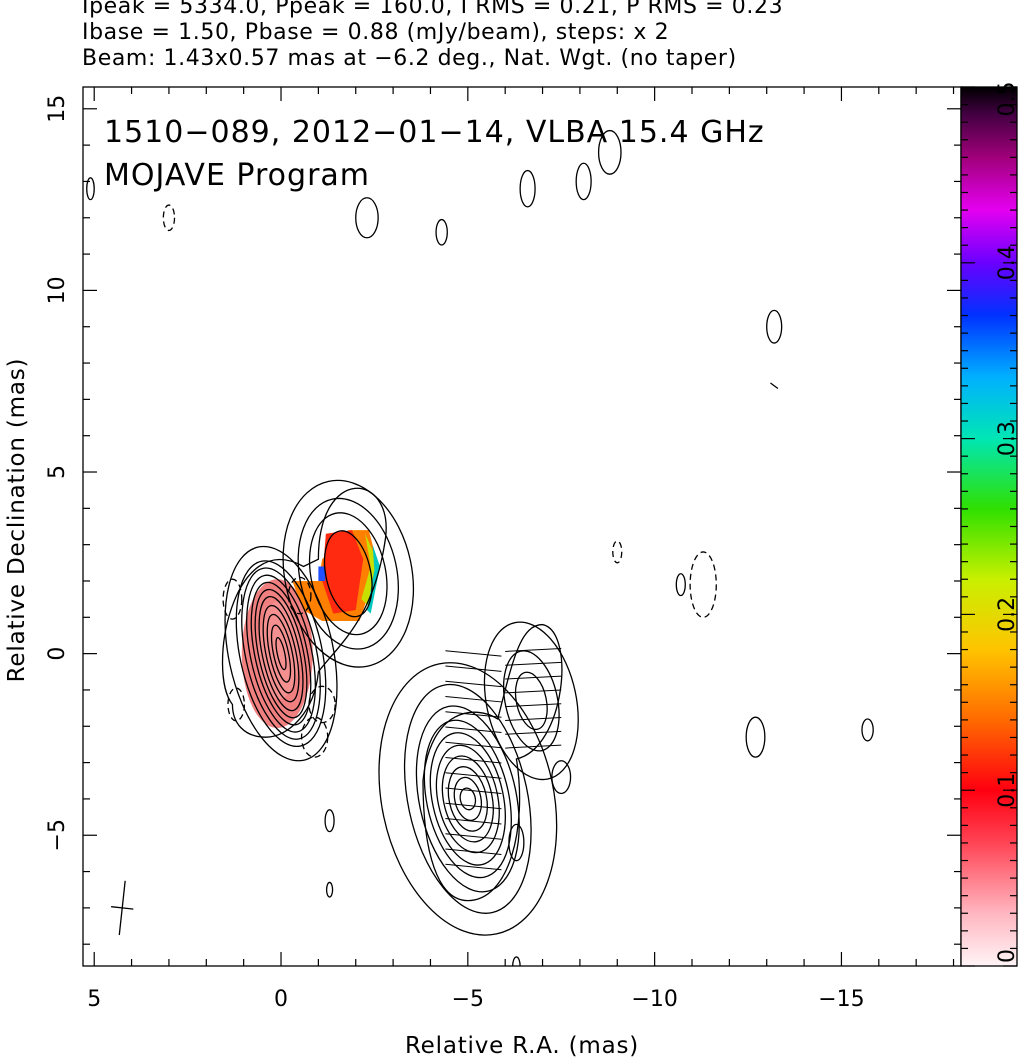 This screenshot has width=1022, height=1061. I want to click on x-axis-label: Relative R.A. (mas), so click(522, 1046).